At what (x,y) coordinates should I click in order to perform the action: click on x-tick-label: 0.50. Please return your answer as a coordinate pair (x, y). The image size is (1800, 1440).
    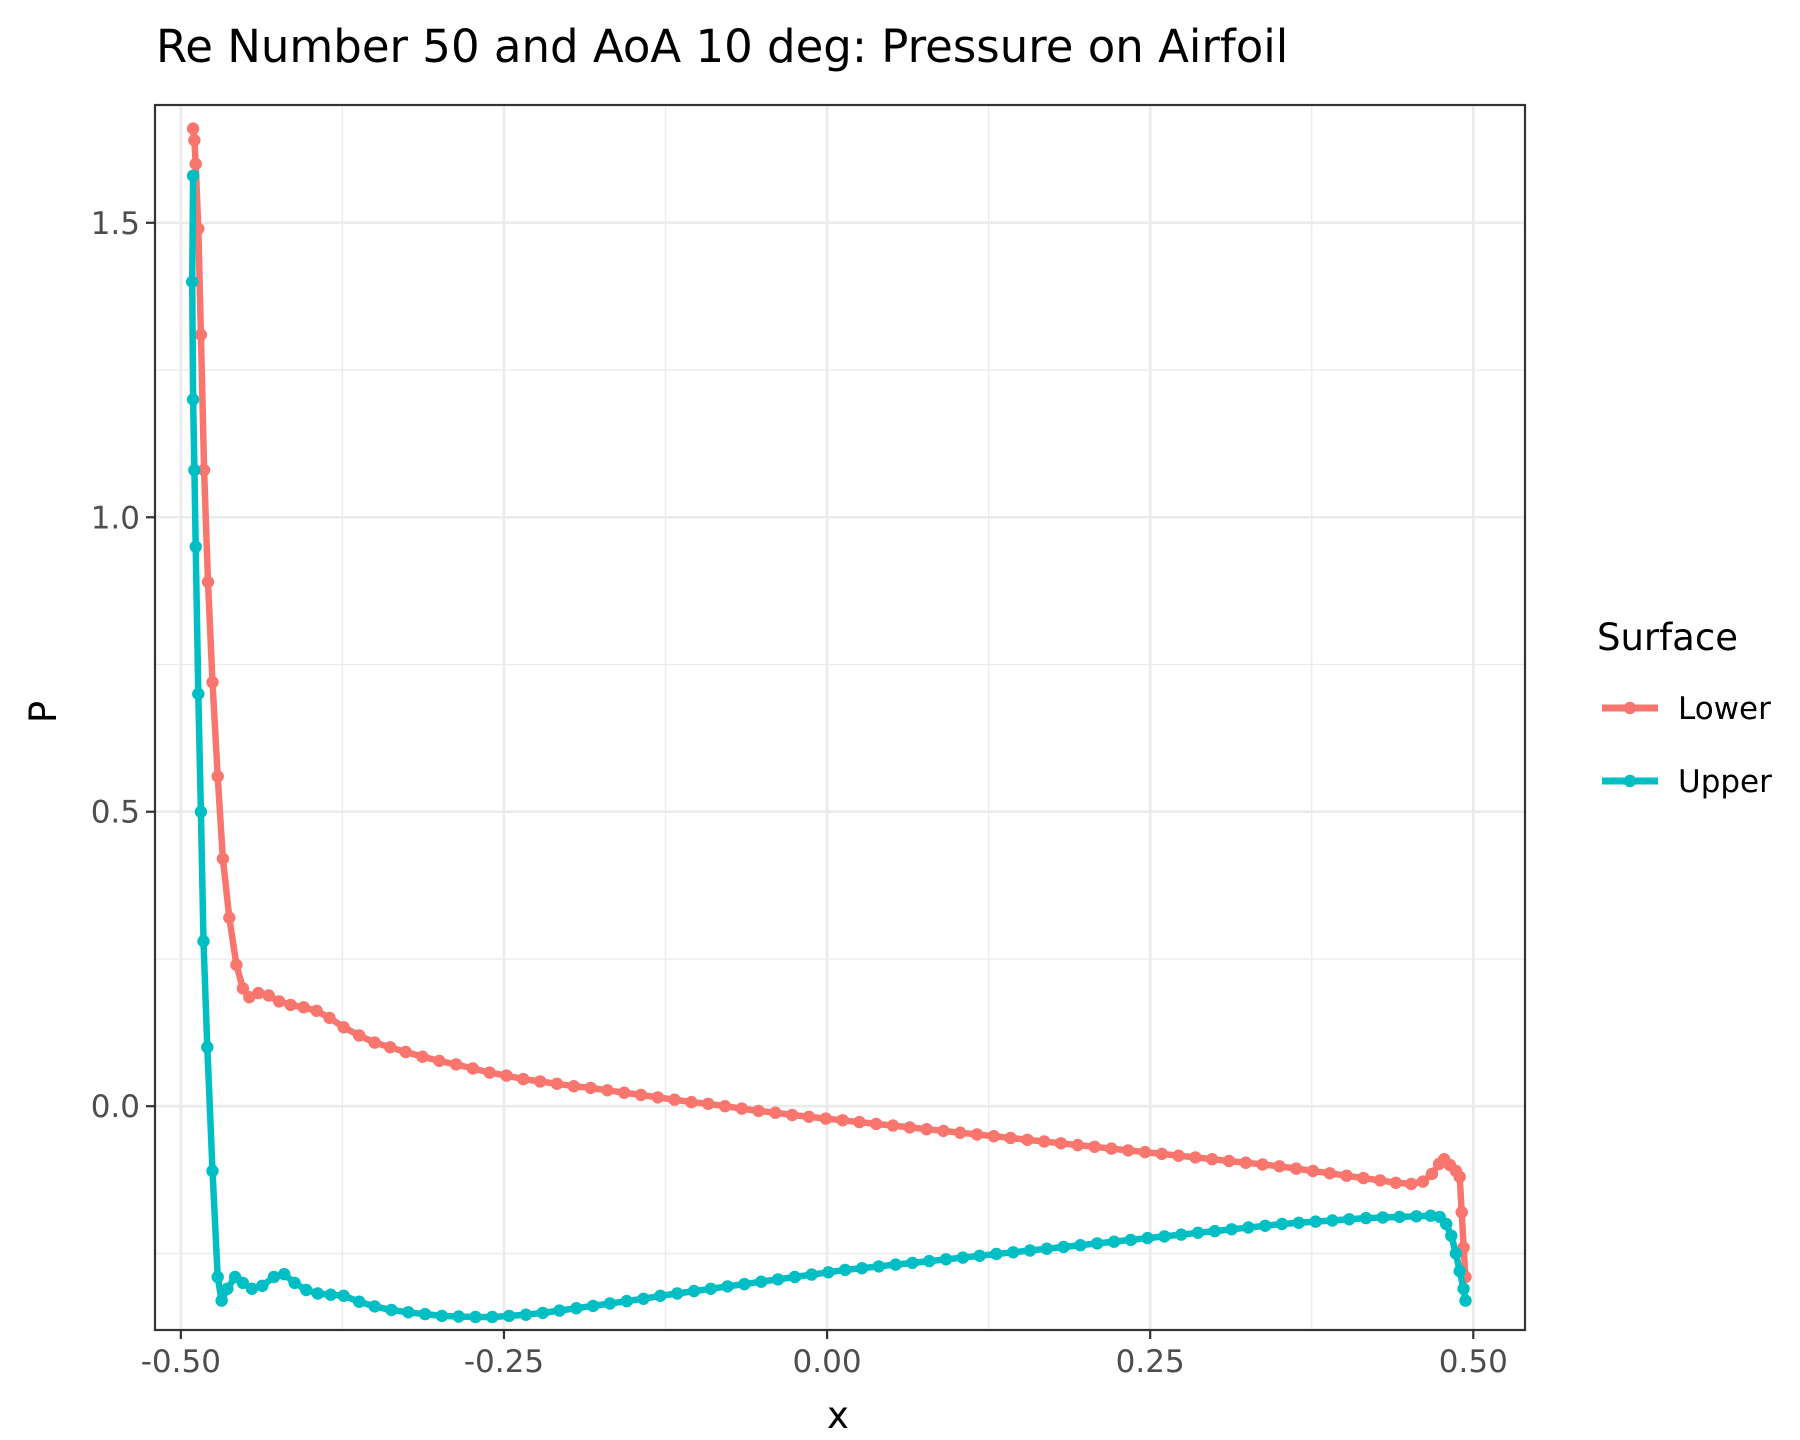
    Looking at the image, I should click on (1473, 1362).